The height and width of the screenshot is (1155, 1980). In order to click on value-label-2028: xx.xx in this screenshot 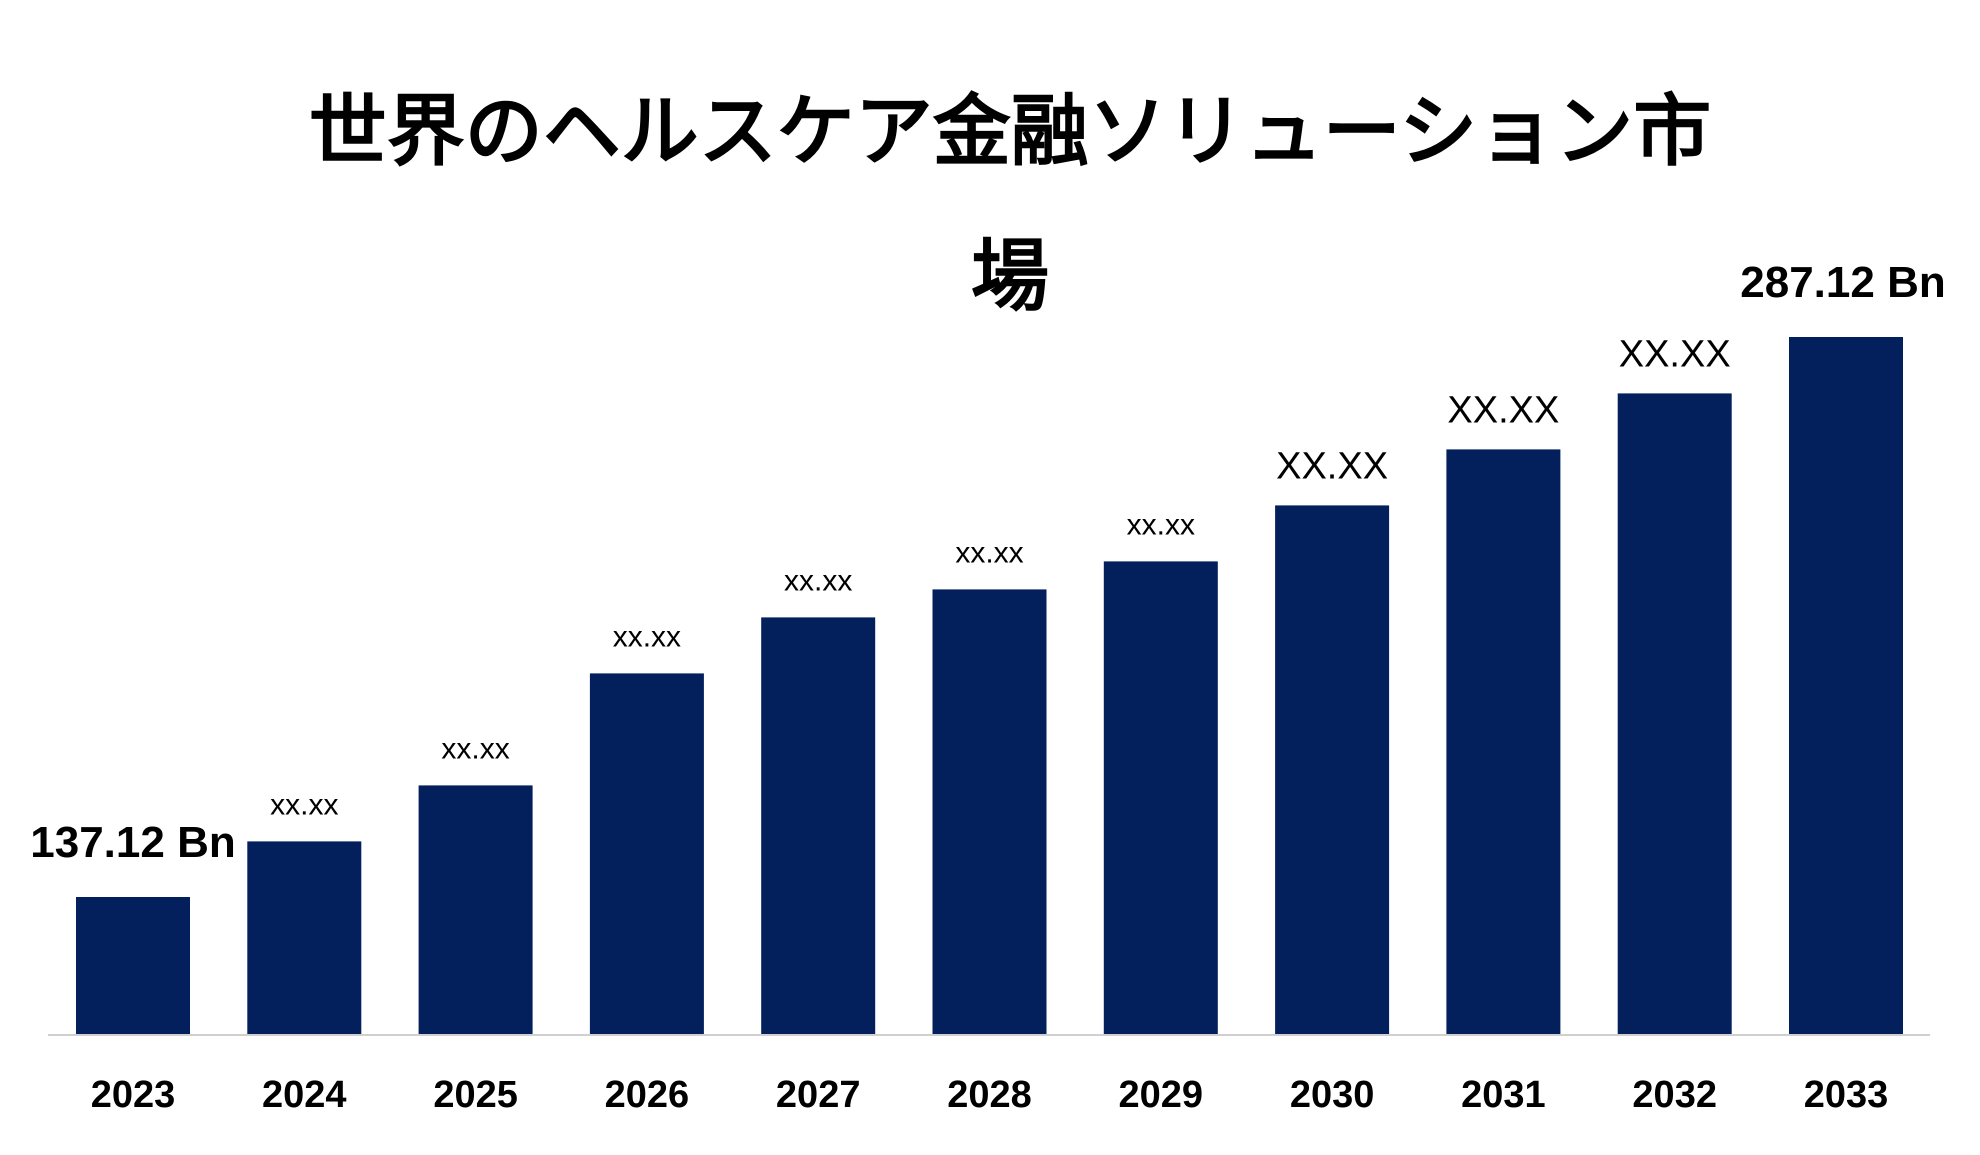, I will do `click(989, 552)`.